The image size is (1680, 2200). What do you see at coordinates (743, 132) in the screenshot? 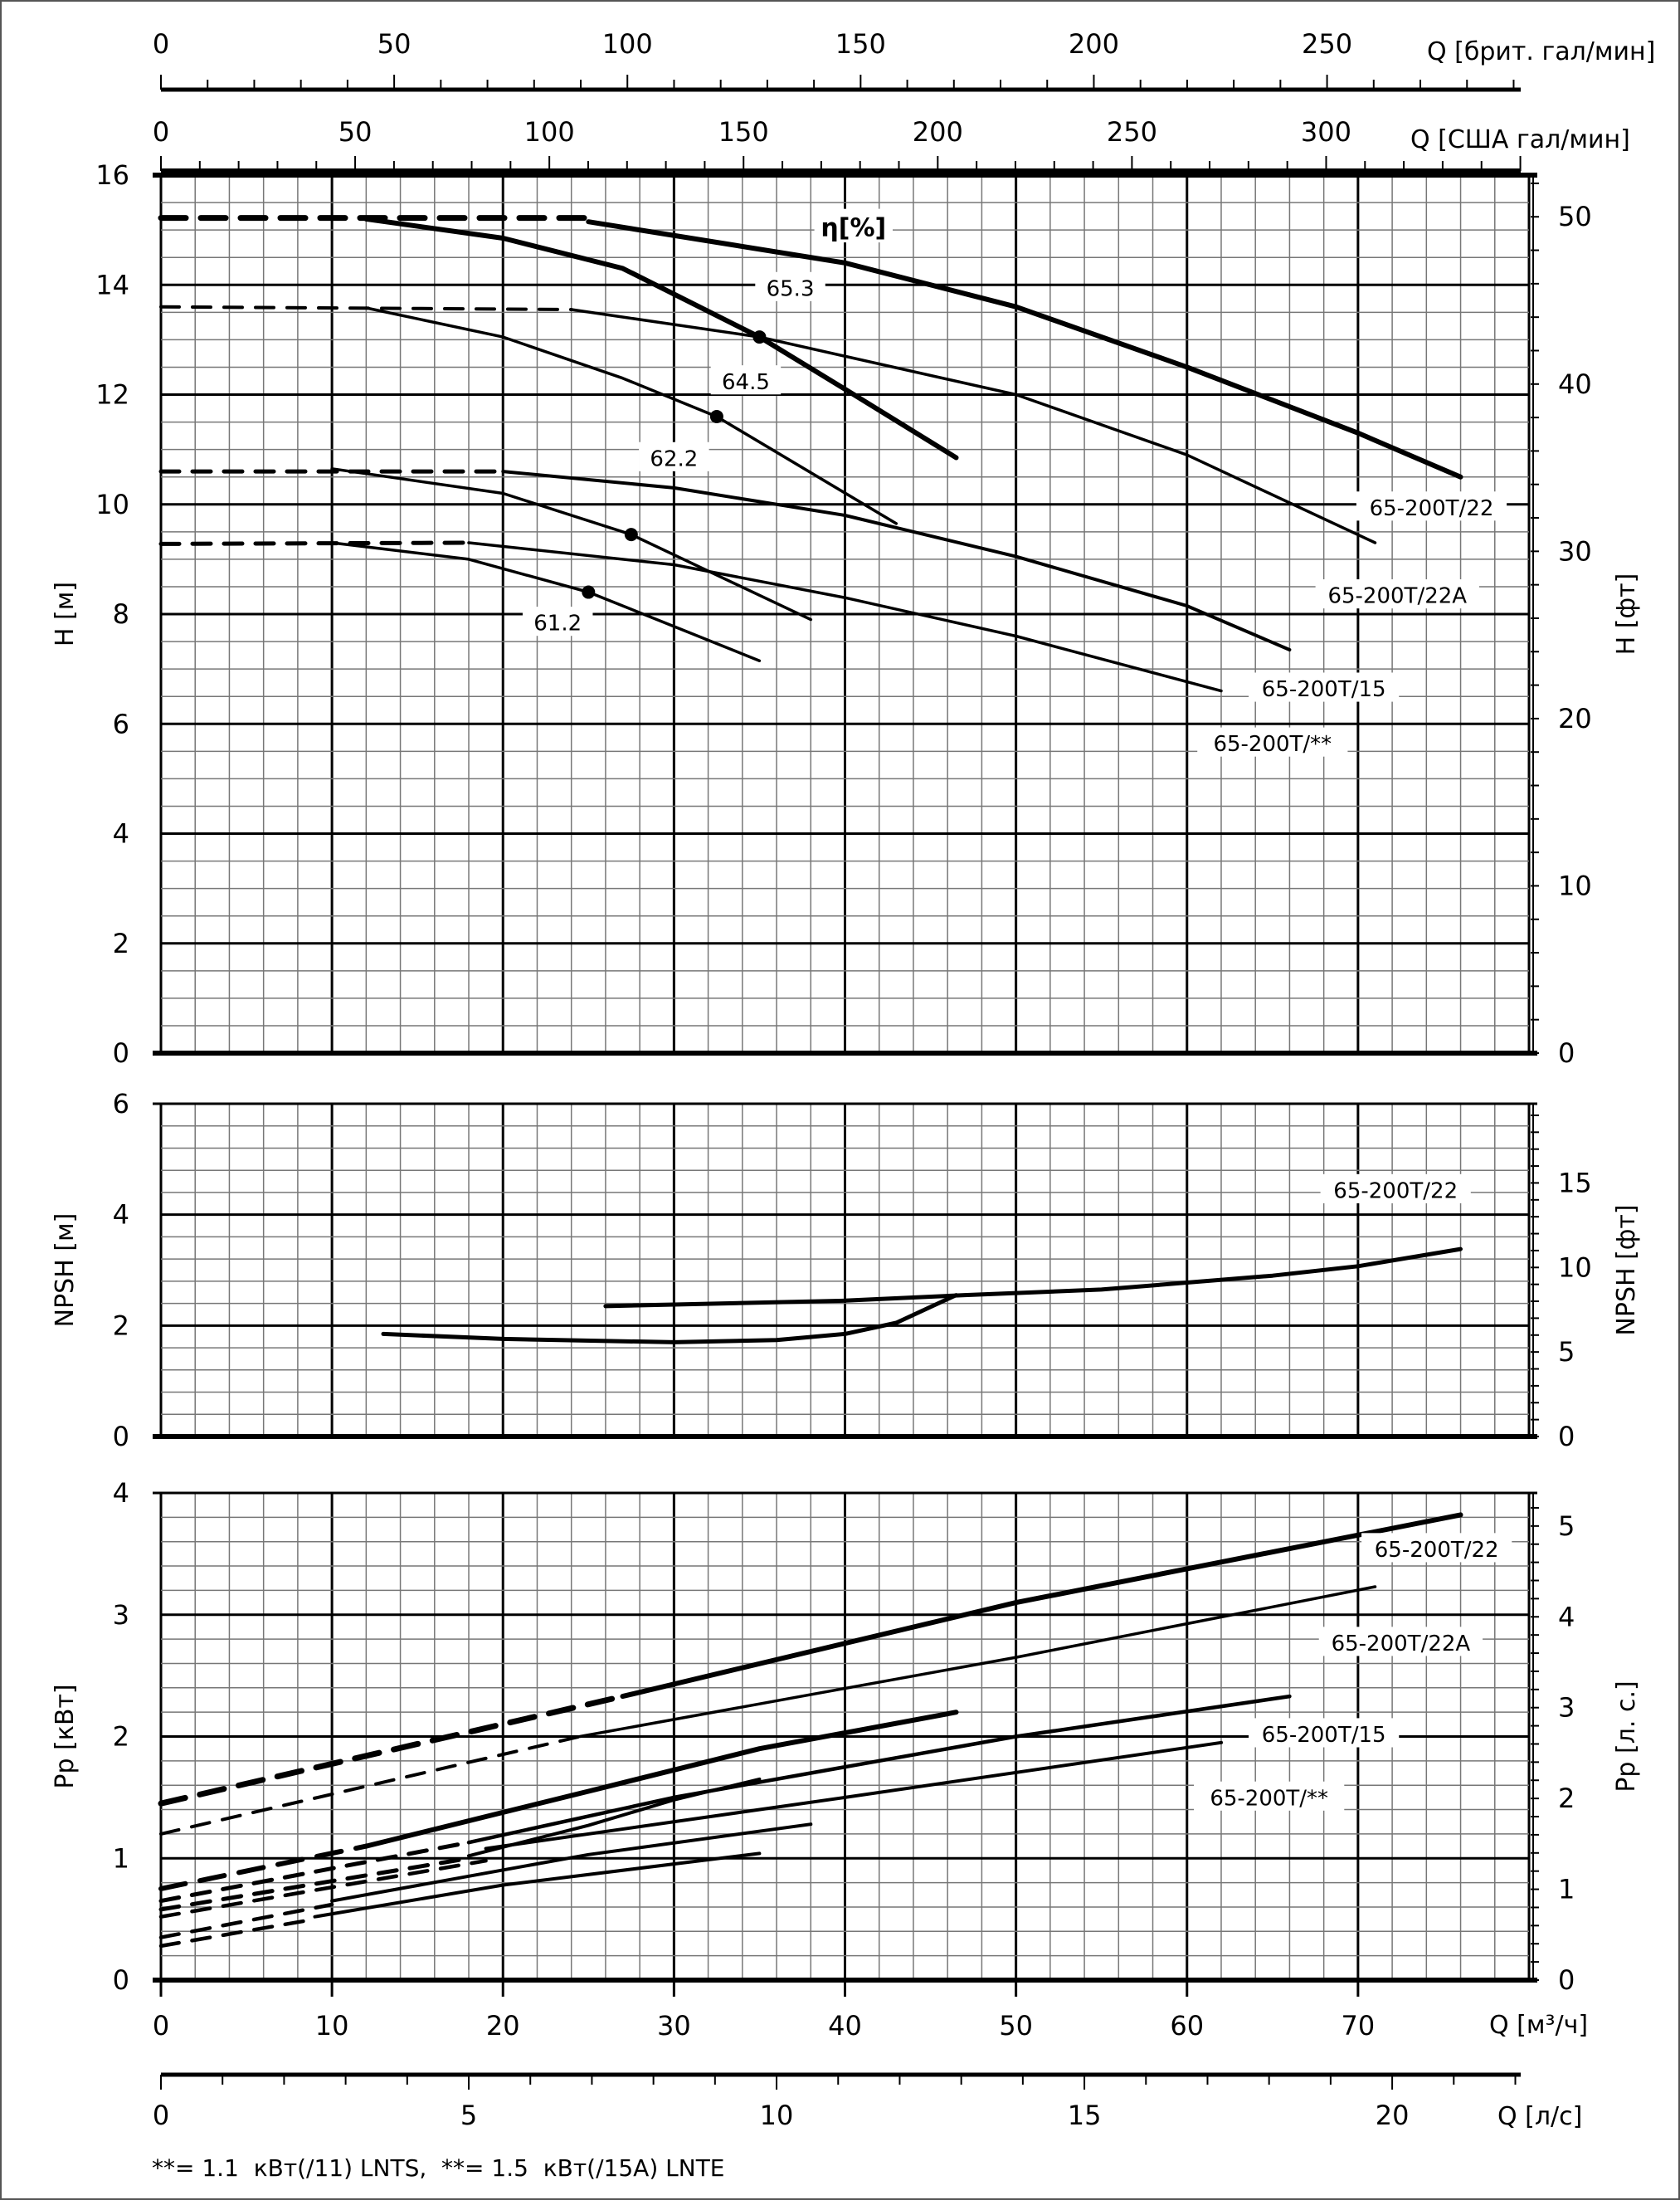
I see `secondary-tick-label: 150` at bounding box center [743, 132].